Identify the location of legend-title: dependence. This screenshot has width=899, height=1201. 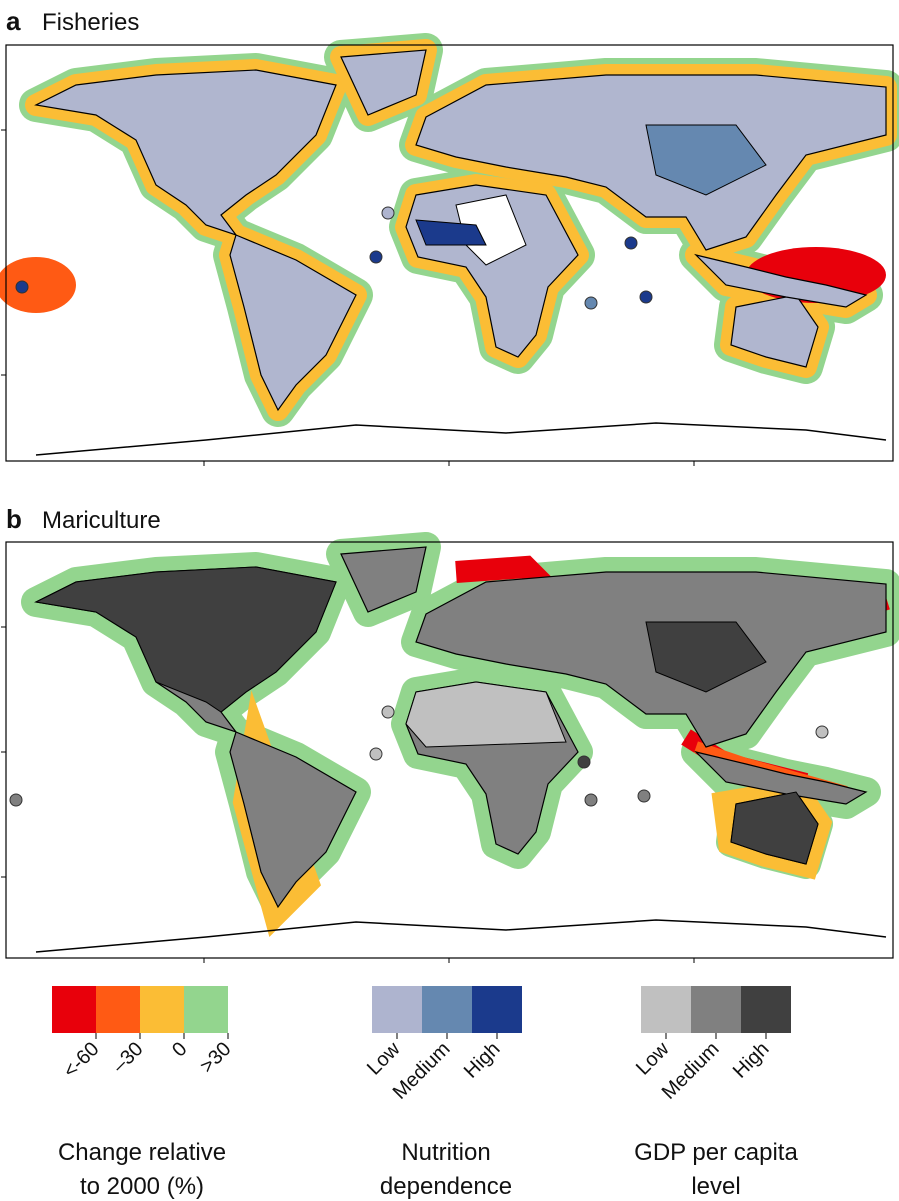
(446, 1186).